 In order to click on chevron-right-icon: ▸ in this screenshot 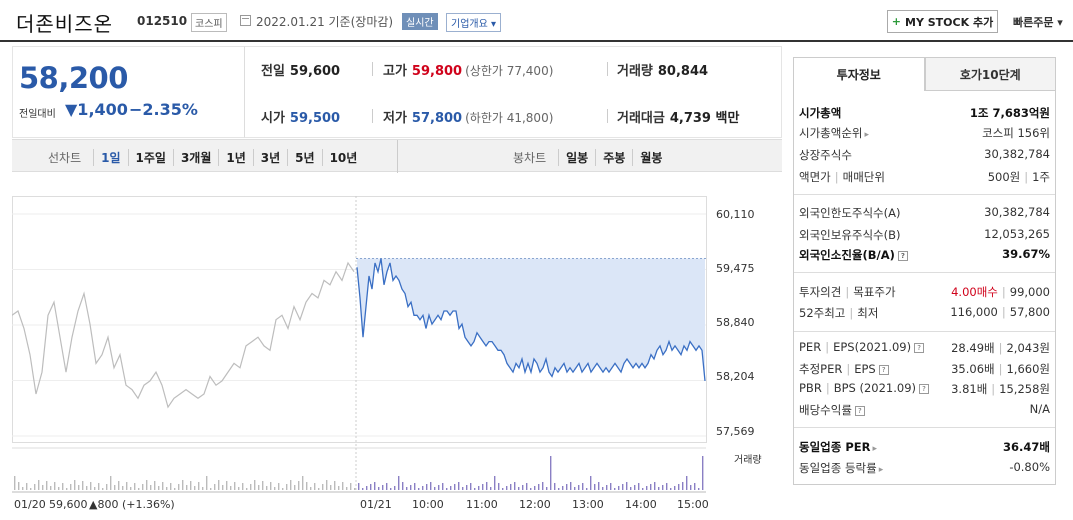, I will do `click(881, 470)`.